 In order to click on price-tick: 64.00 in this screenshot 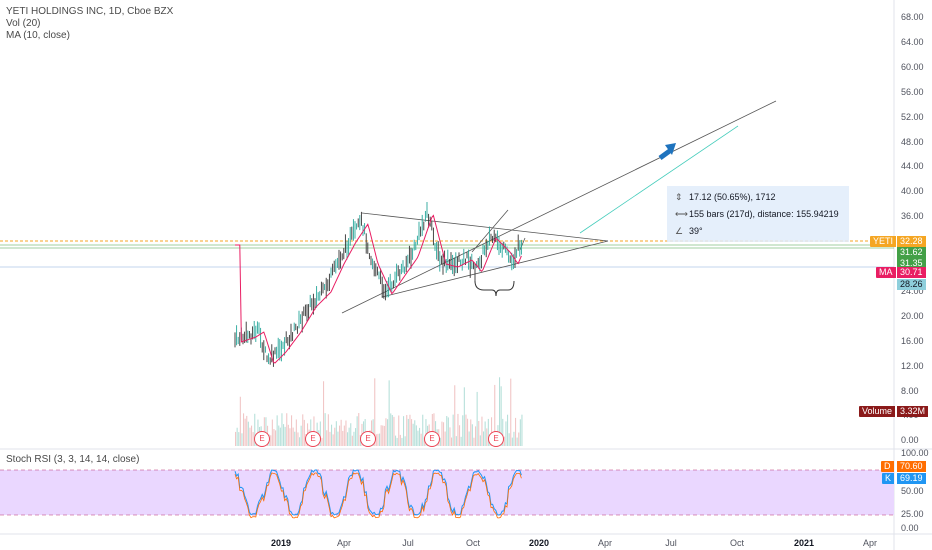, I will do `click(912, 41)`.